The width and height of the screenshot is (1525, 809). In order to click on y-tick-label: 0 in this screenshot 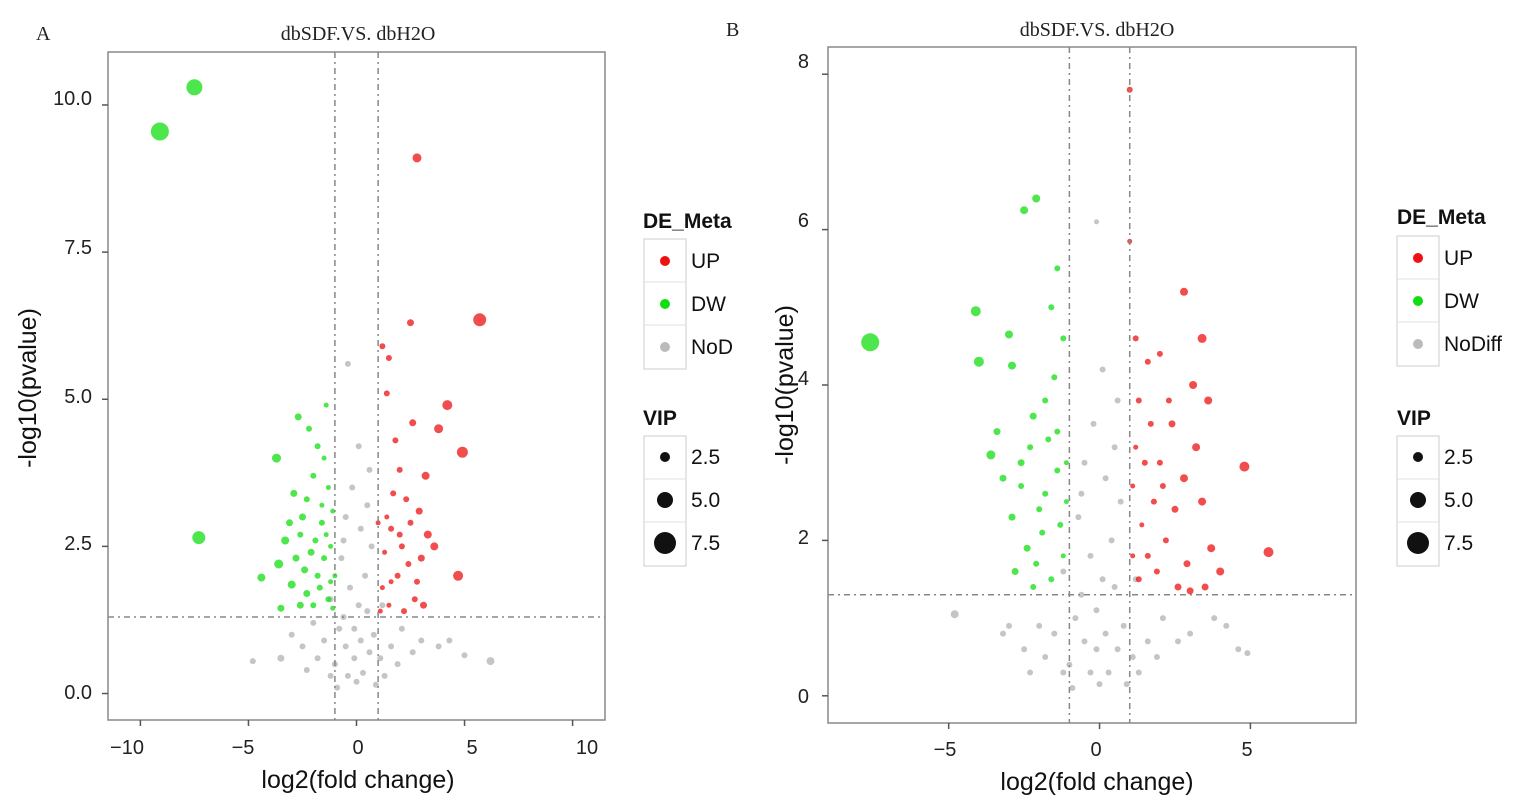, I will do `click(803, 697)`.